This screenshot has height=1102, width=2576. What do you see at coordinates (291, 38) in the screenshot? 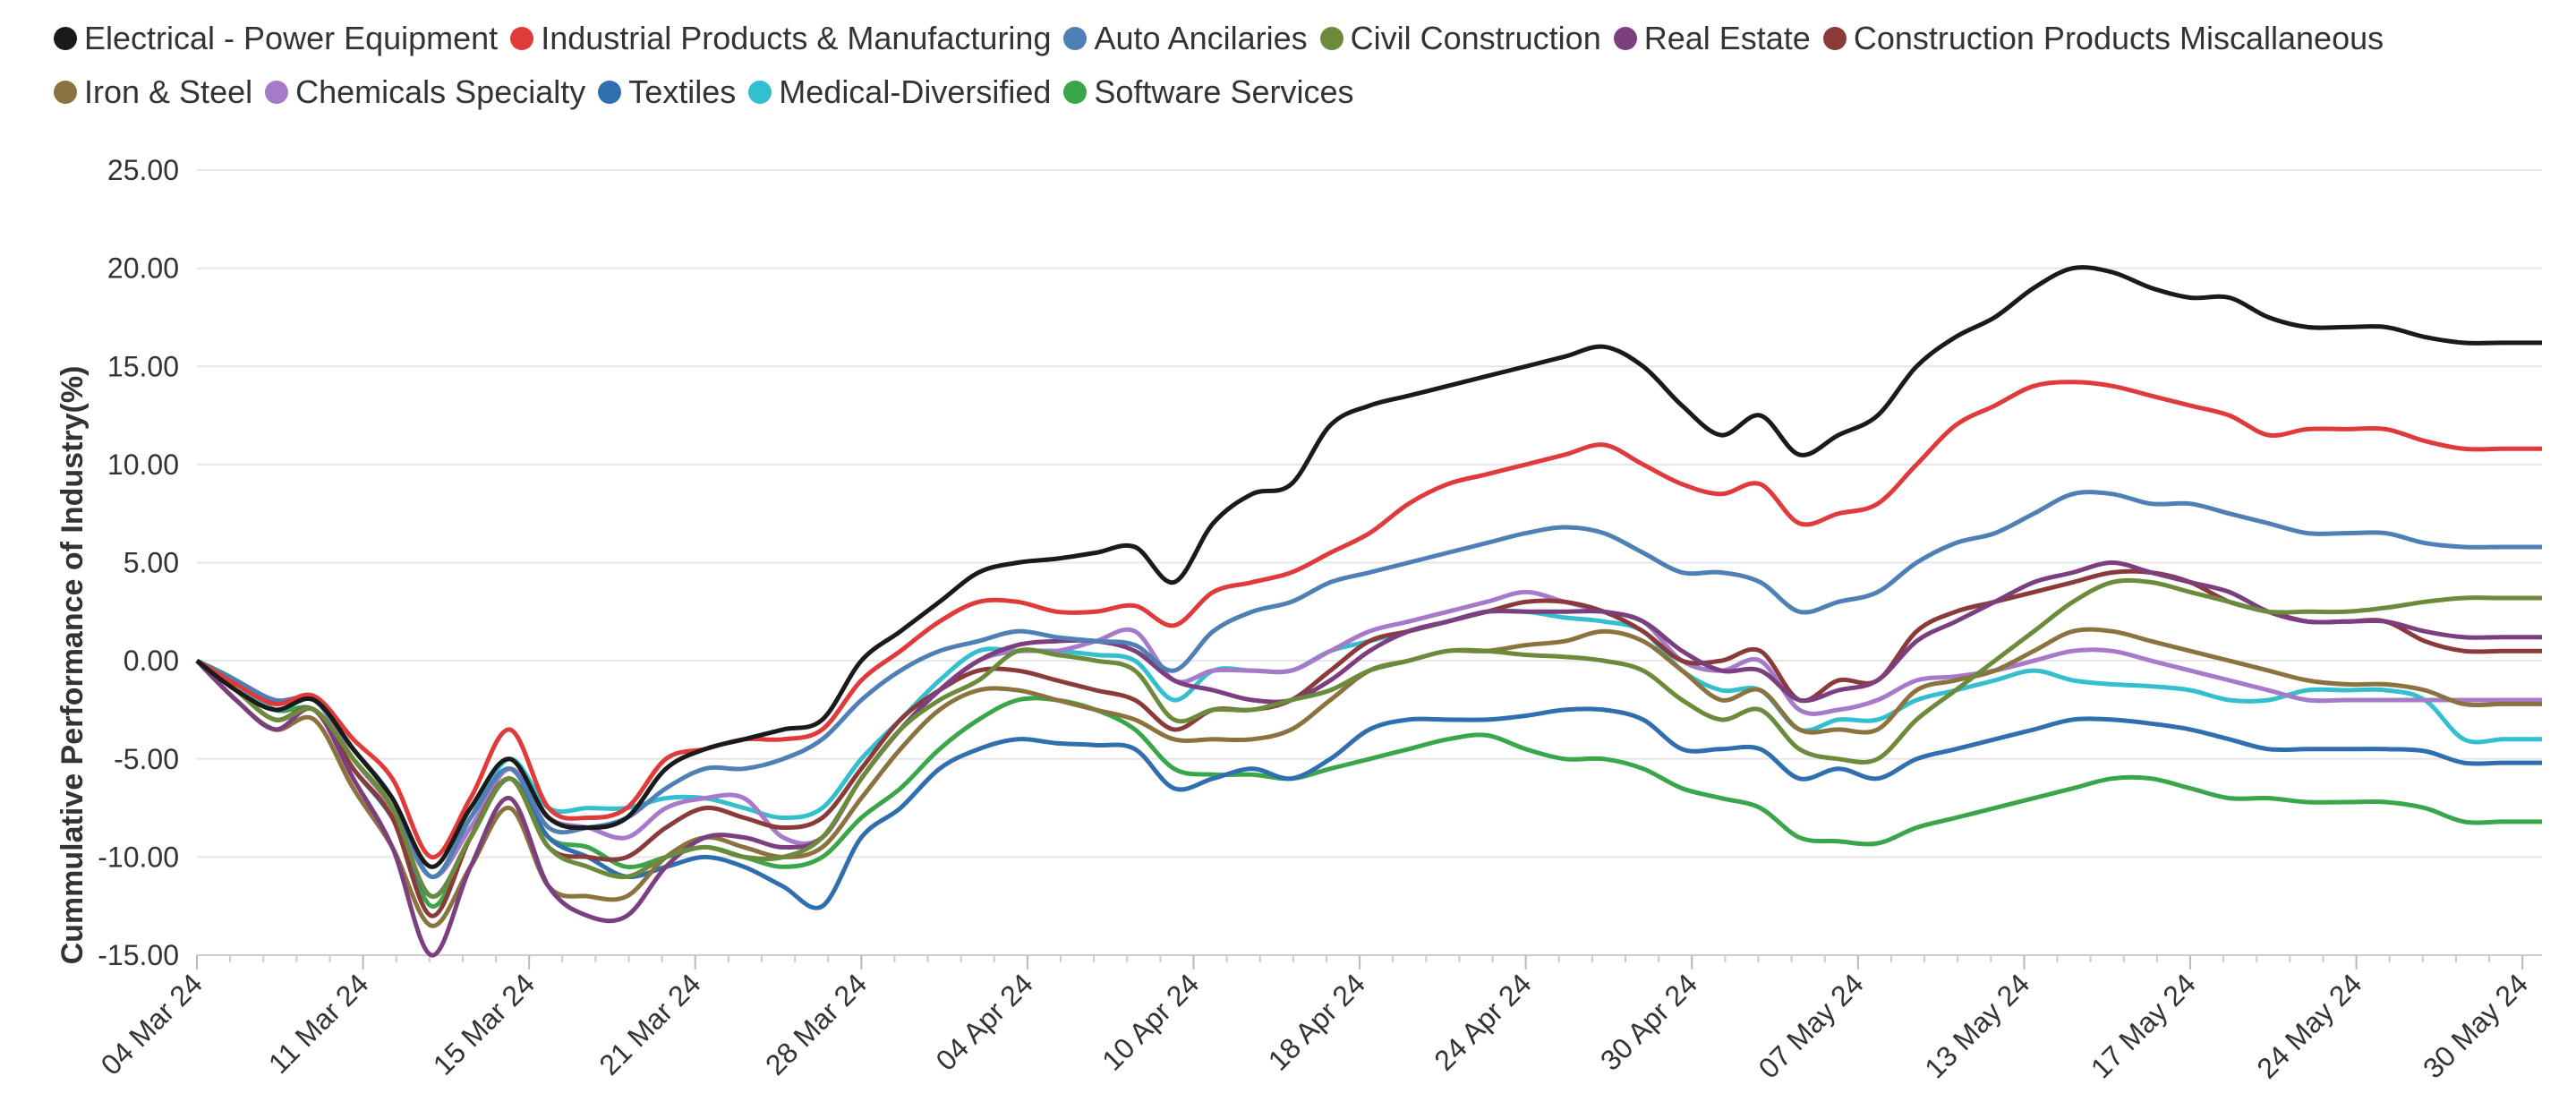
I see `legend-label: Electrical - Power Equipment` at bounding box center [291, 38].